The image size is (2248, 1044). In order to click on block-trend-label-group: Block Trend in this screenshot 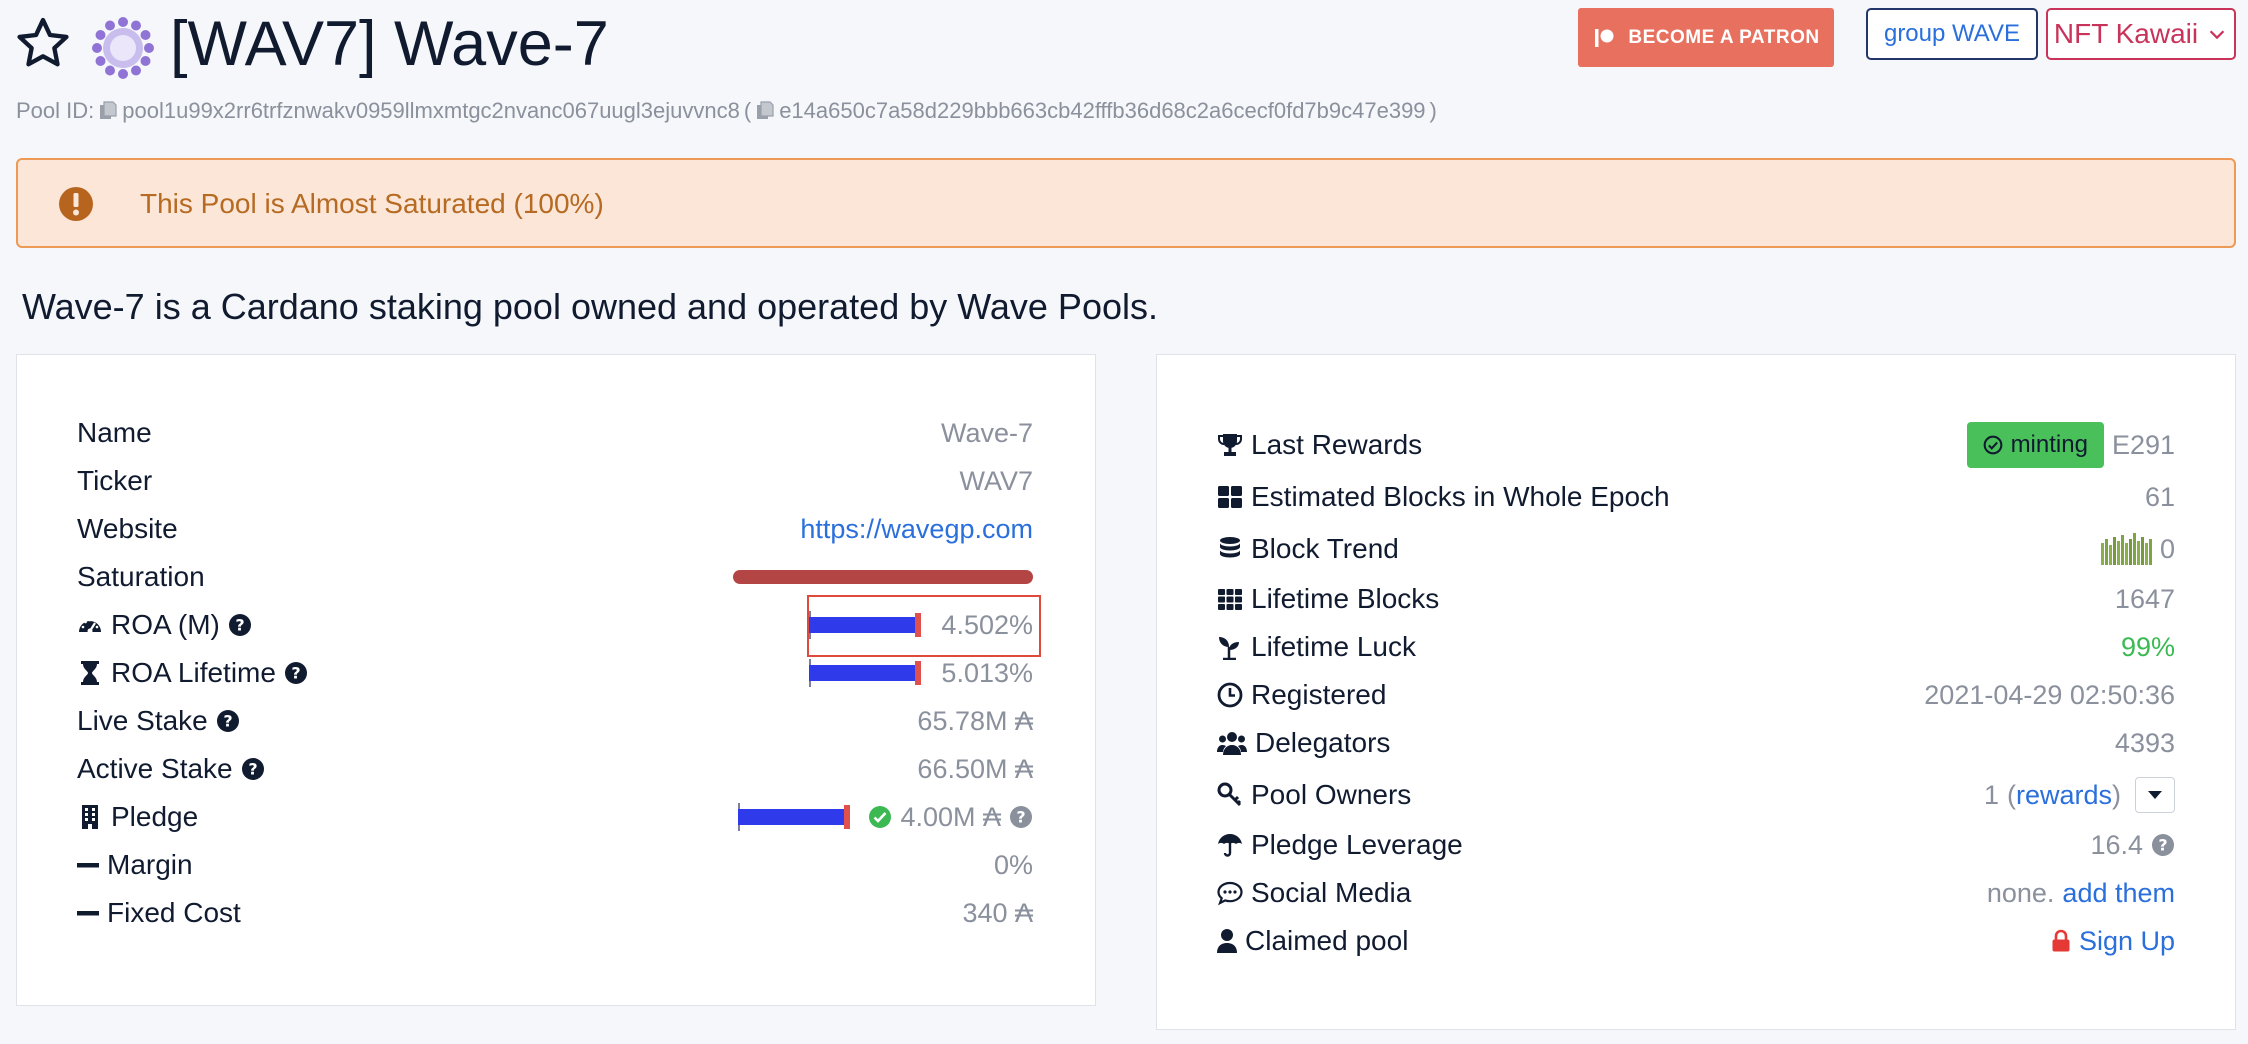, I will do `click(1308, 549)`.